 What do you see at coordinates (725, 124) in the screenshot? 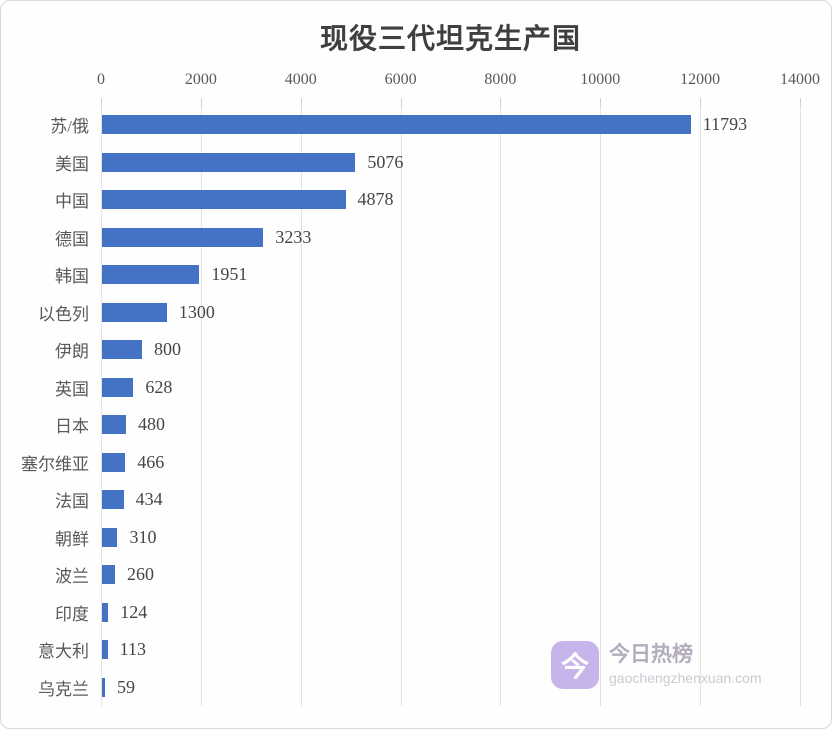
I see `value-label: 11793` at bounding box center [725, 124].